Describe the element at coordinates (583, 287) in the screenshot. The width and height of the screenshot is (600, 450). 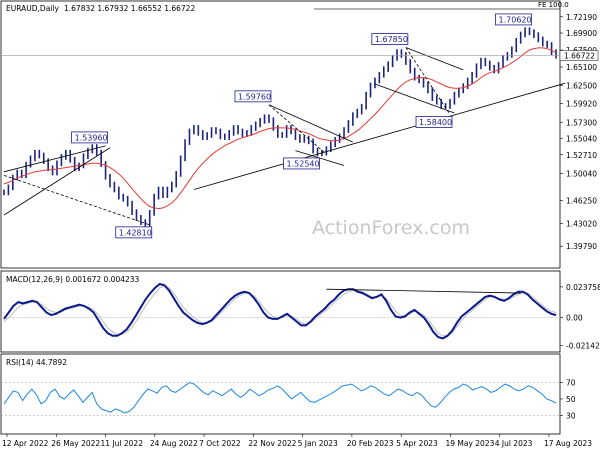
I see `macd-y-tick-label: 0.023758` at that location.